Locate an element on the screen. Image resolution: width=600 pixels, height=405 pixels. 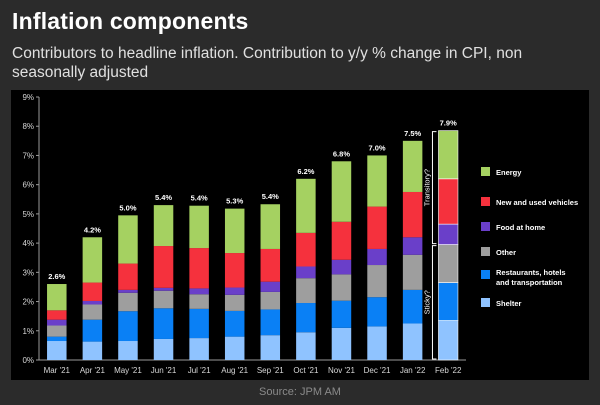
bar-total-label: 5.3% is located at coordinates (234, 201).